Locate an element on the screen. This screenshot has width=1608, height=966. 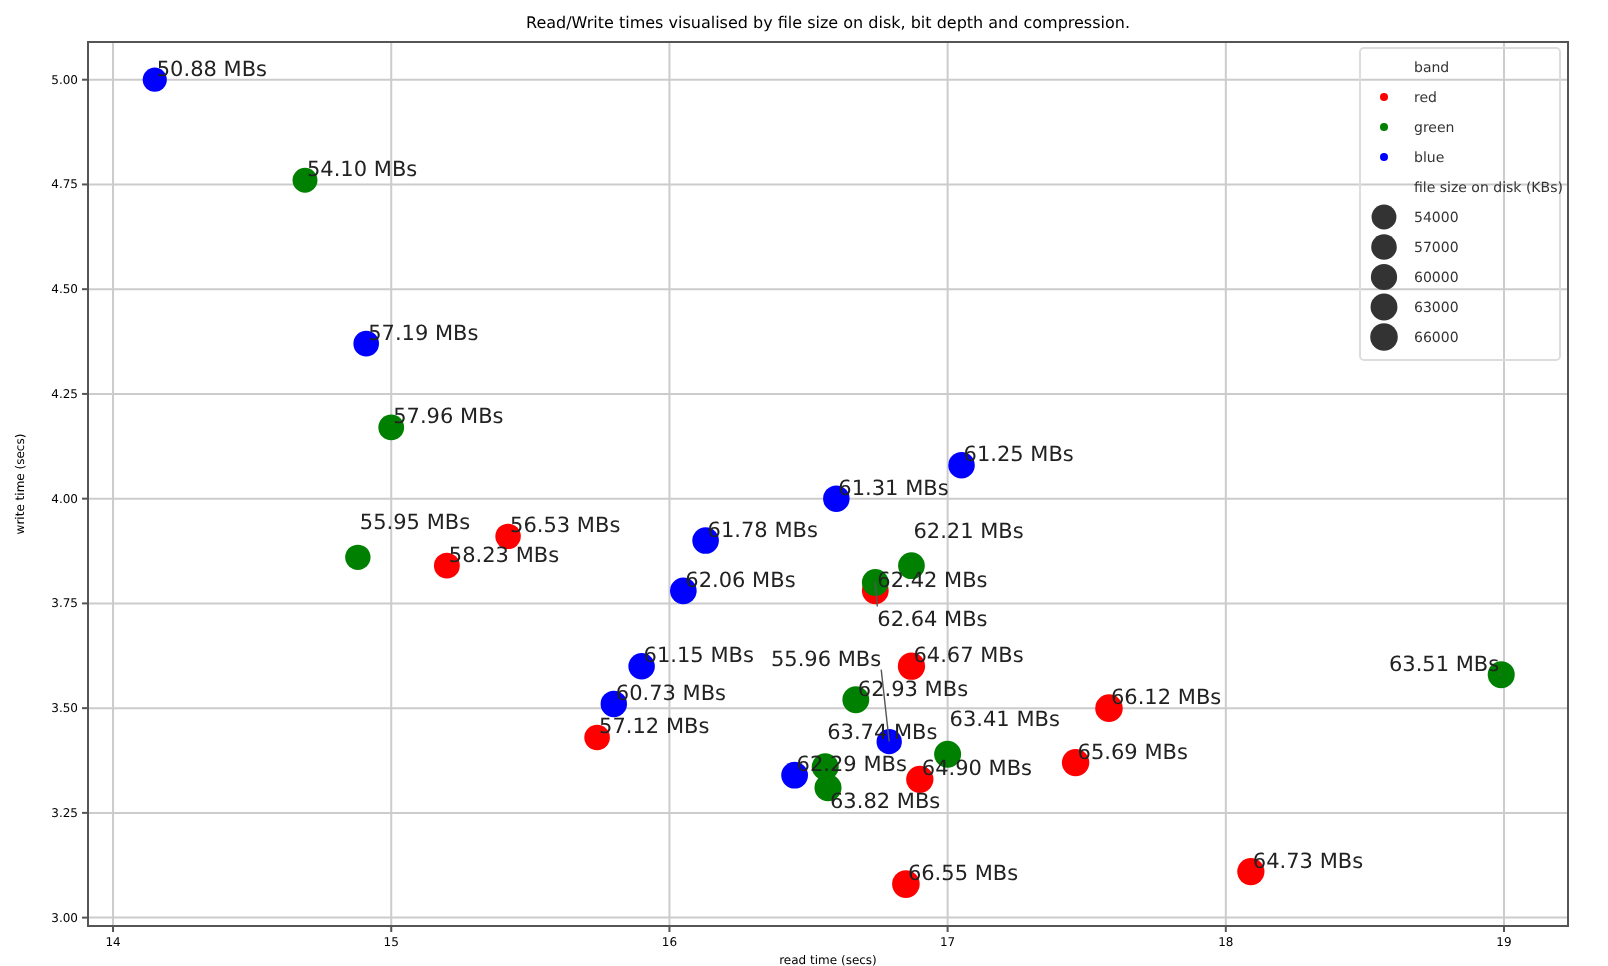
point is located at coordinates (358, 557).